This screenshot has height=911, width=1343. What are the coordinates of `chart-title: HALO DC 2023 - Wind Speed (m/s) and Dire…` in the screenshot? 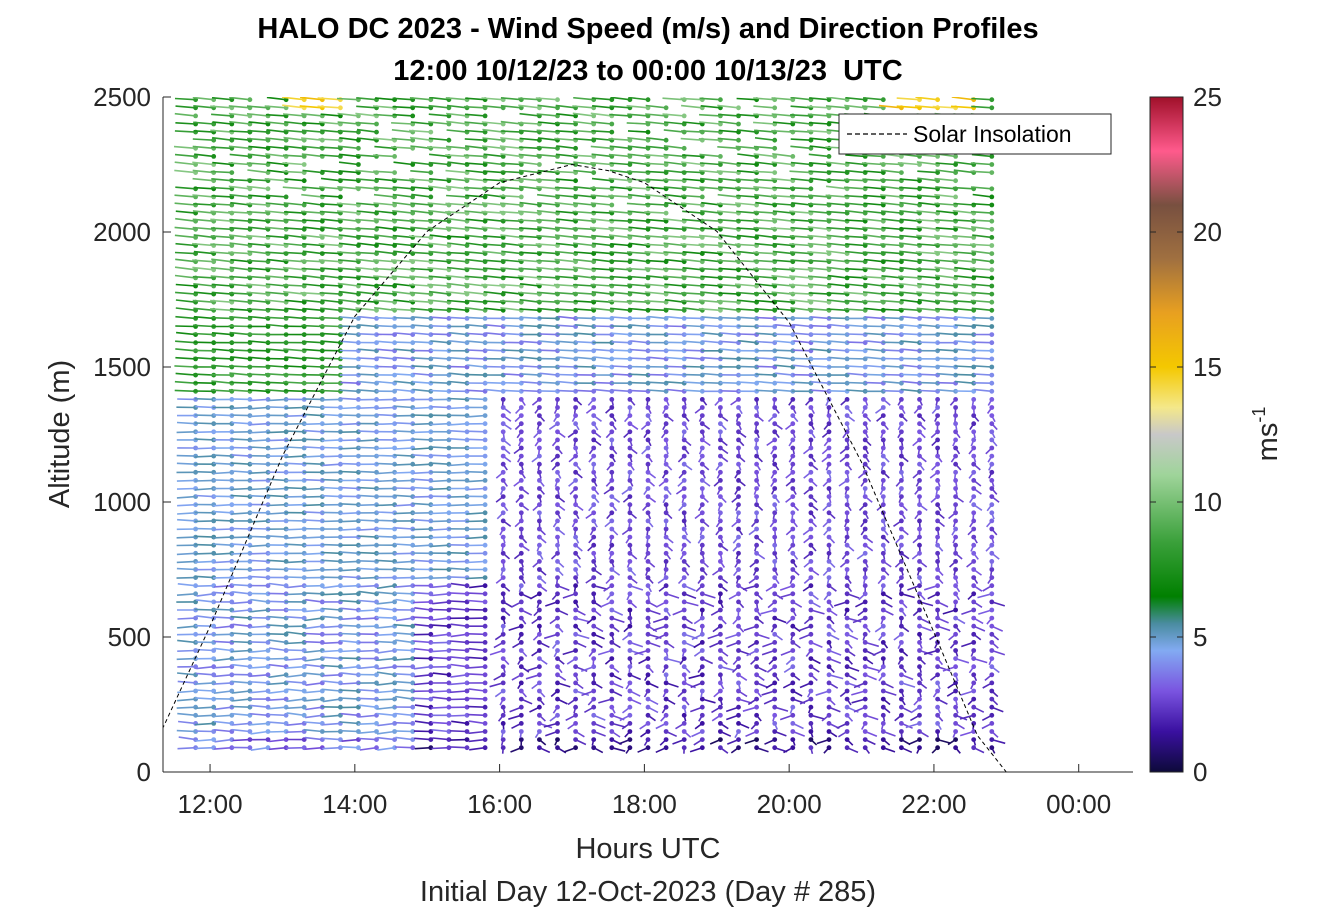 It's located at (647, 29).